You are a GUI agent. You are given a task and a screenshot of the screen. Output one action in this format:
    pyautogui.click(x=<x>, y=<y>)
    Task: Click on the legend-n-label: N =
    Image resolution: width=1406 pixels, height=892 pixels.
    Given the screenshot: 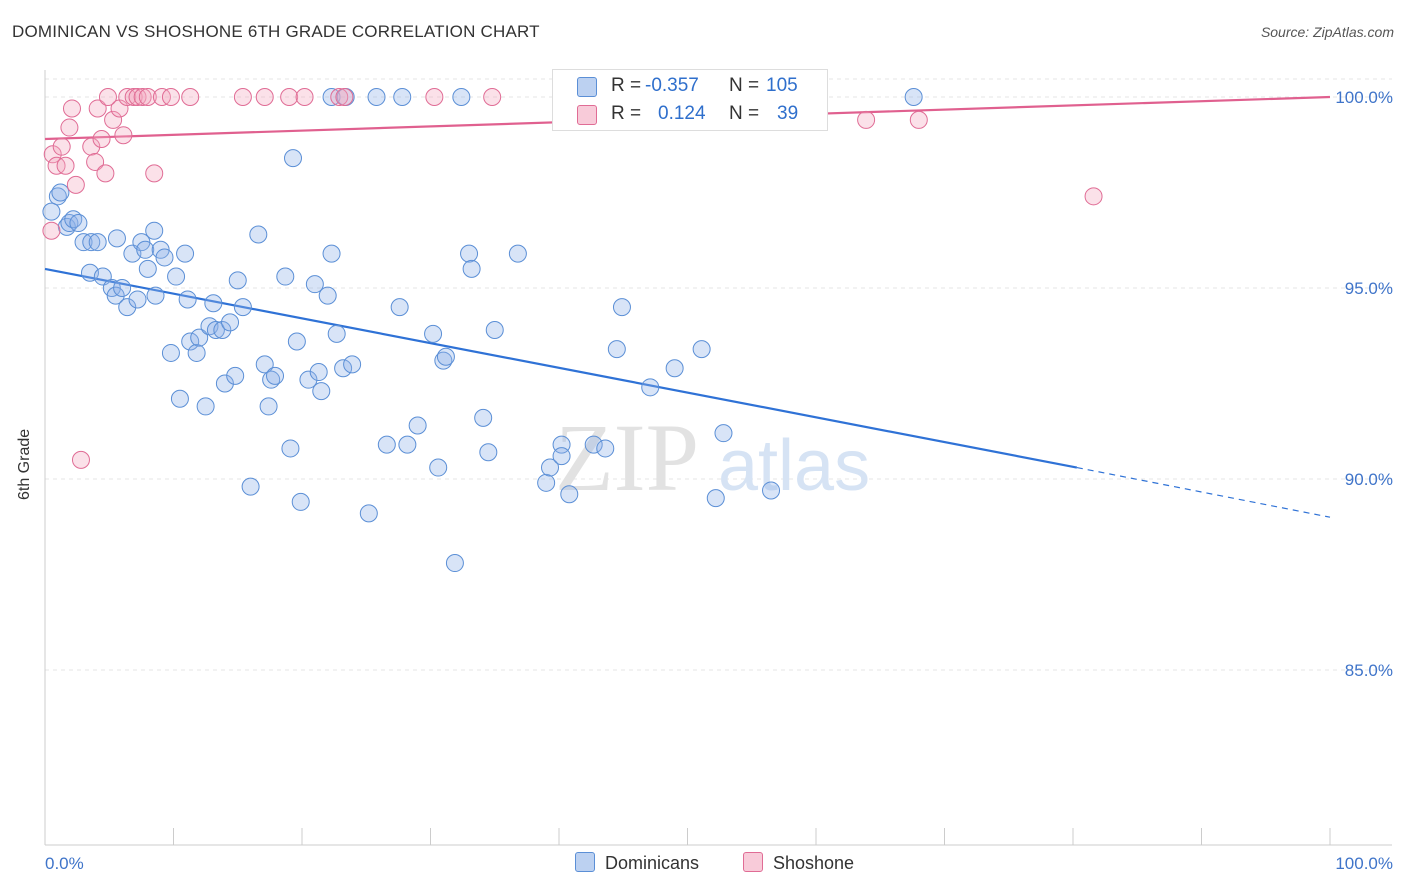 What is the action you would take?
    pyautogui.click(x=744, y=113)
    